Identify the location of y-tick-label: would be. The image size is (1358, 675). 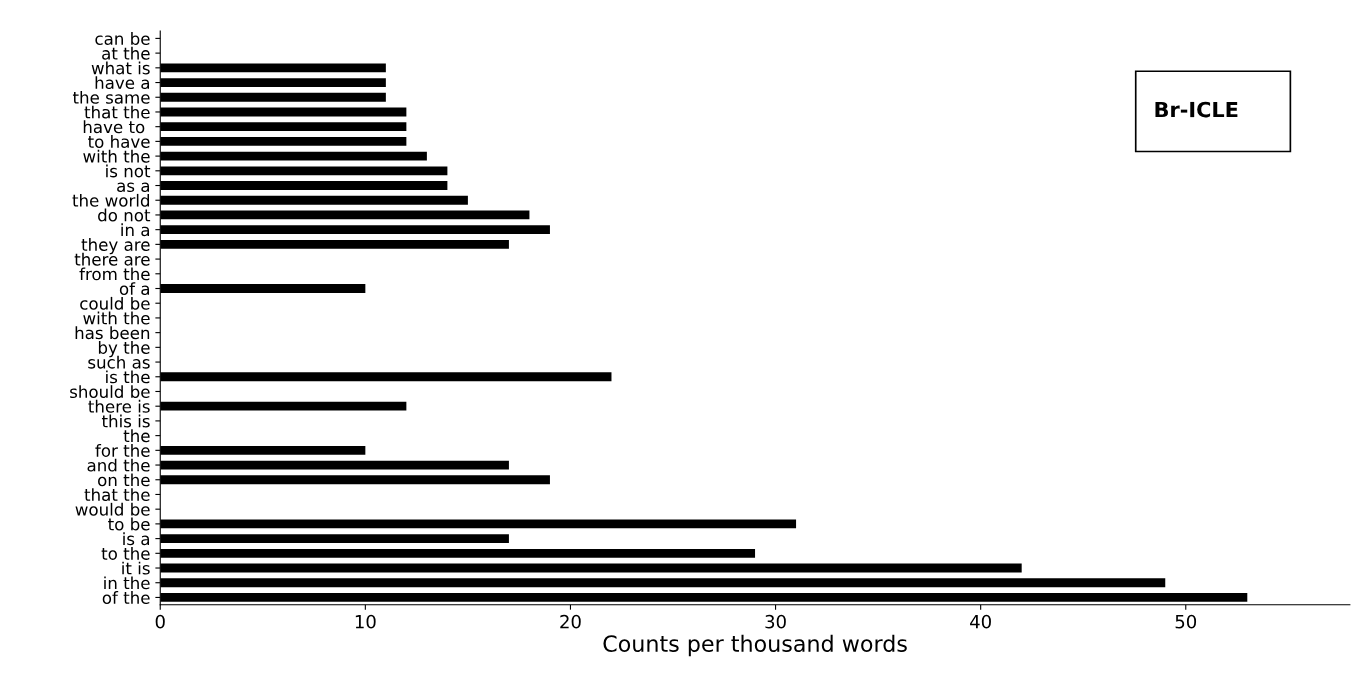
(112, 509).